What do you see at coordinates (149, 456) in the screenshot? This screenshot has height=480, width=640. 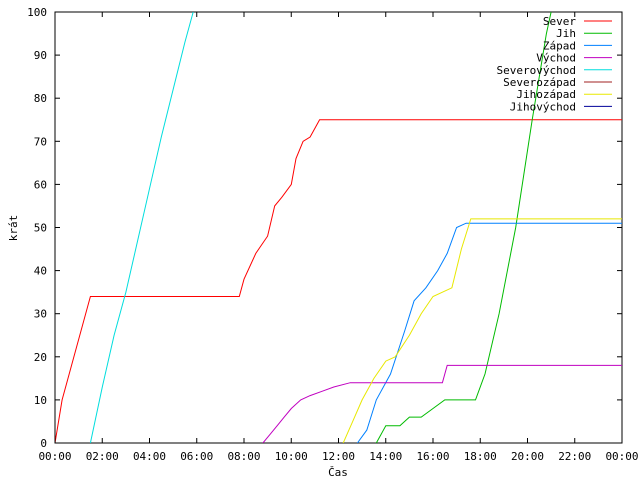 I see `x-tick-label: 04:00` at bounding box center [149, 456].